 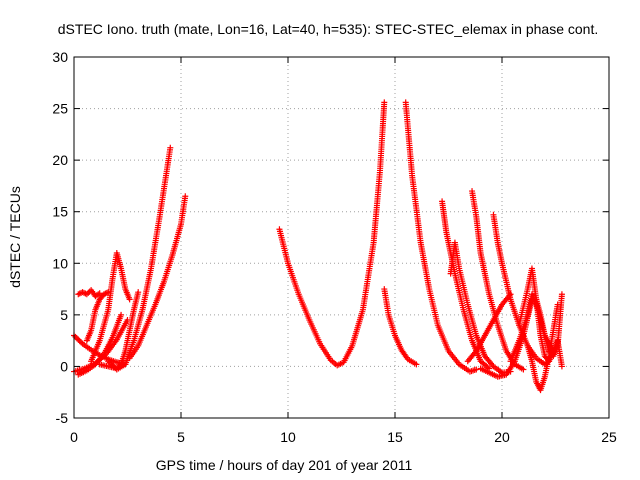 I want to click on y-axis-label: dSTEC / TECUs, so click(x=15, y=237).